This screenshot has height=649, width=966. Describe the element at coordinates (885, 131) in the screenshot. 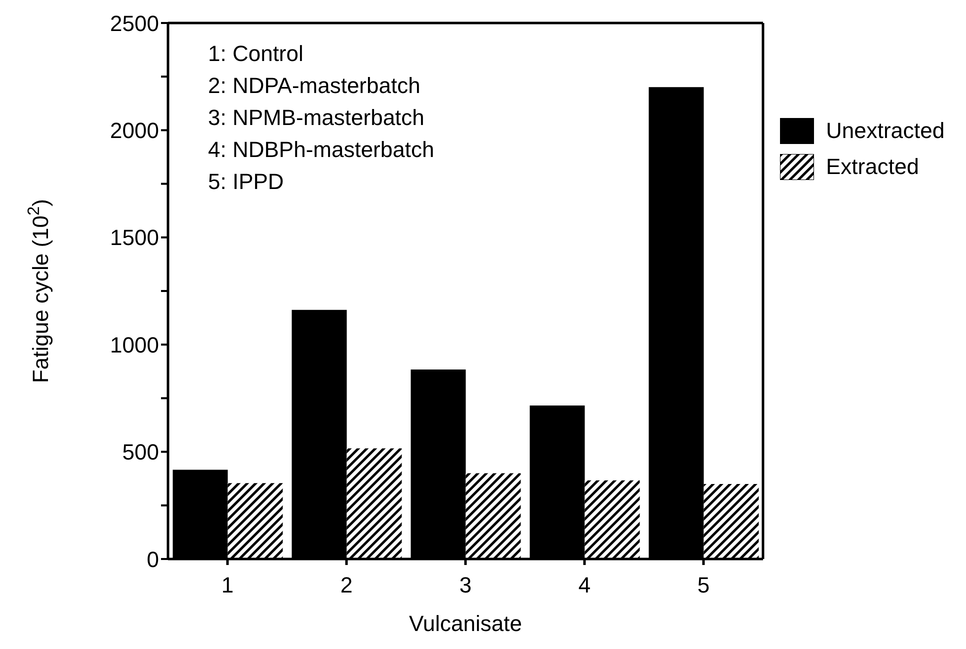

I see `legend-label: Unextracted` at that location.